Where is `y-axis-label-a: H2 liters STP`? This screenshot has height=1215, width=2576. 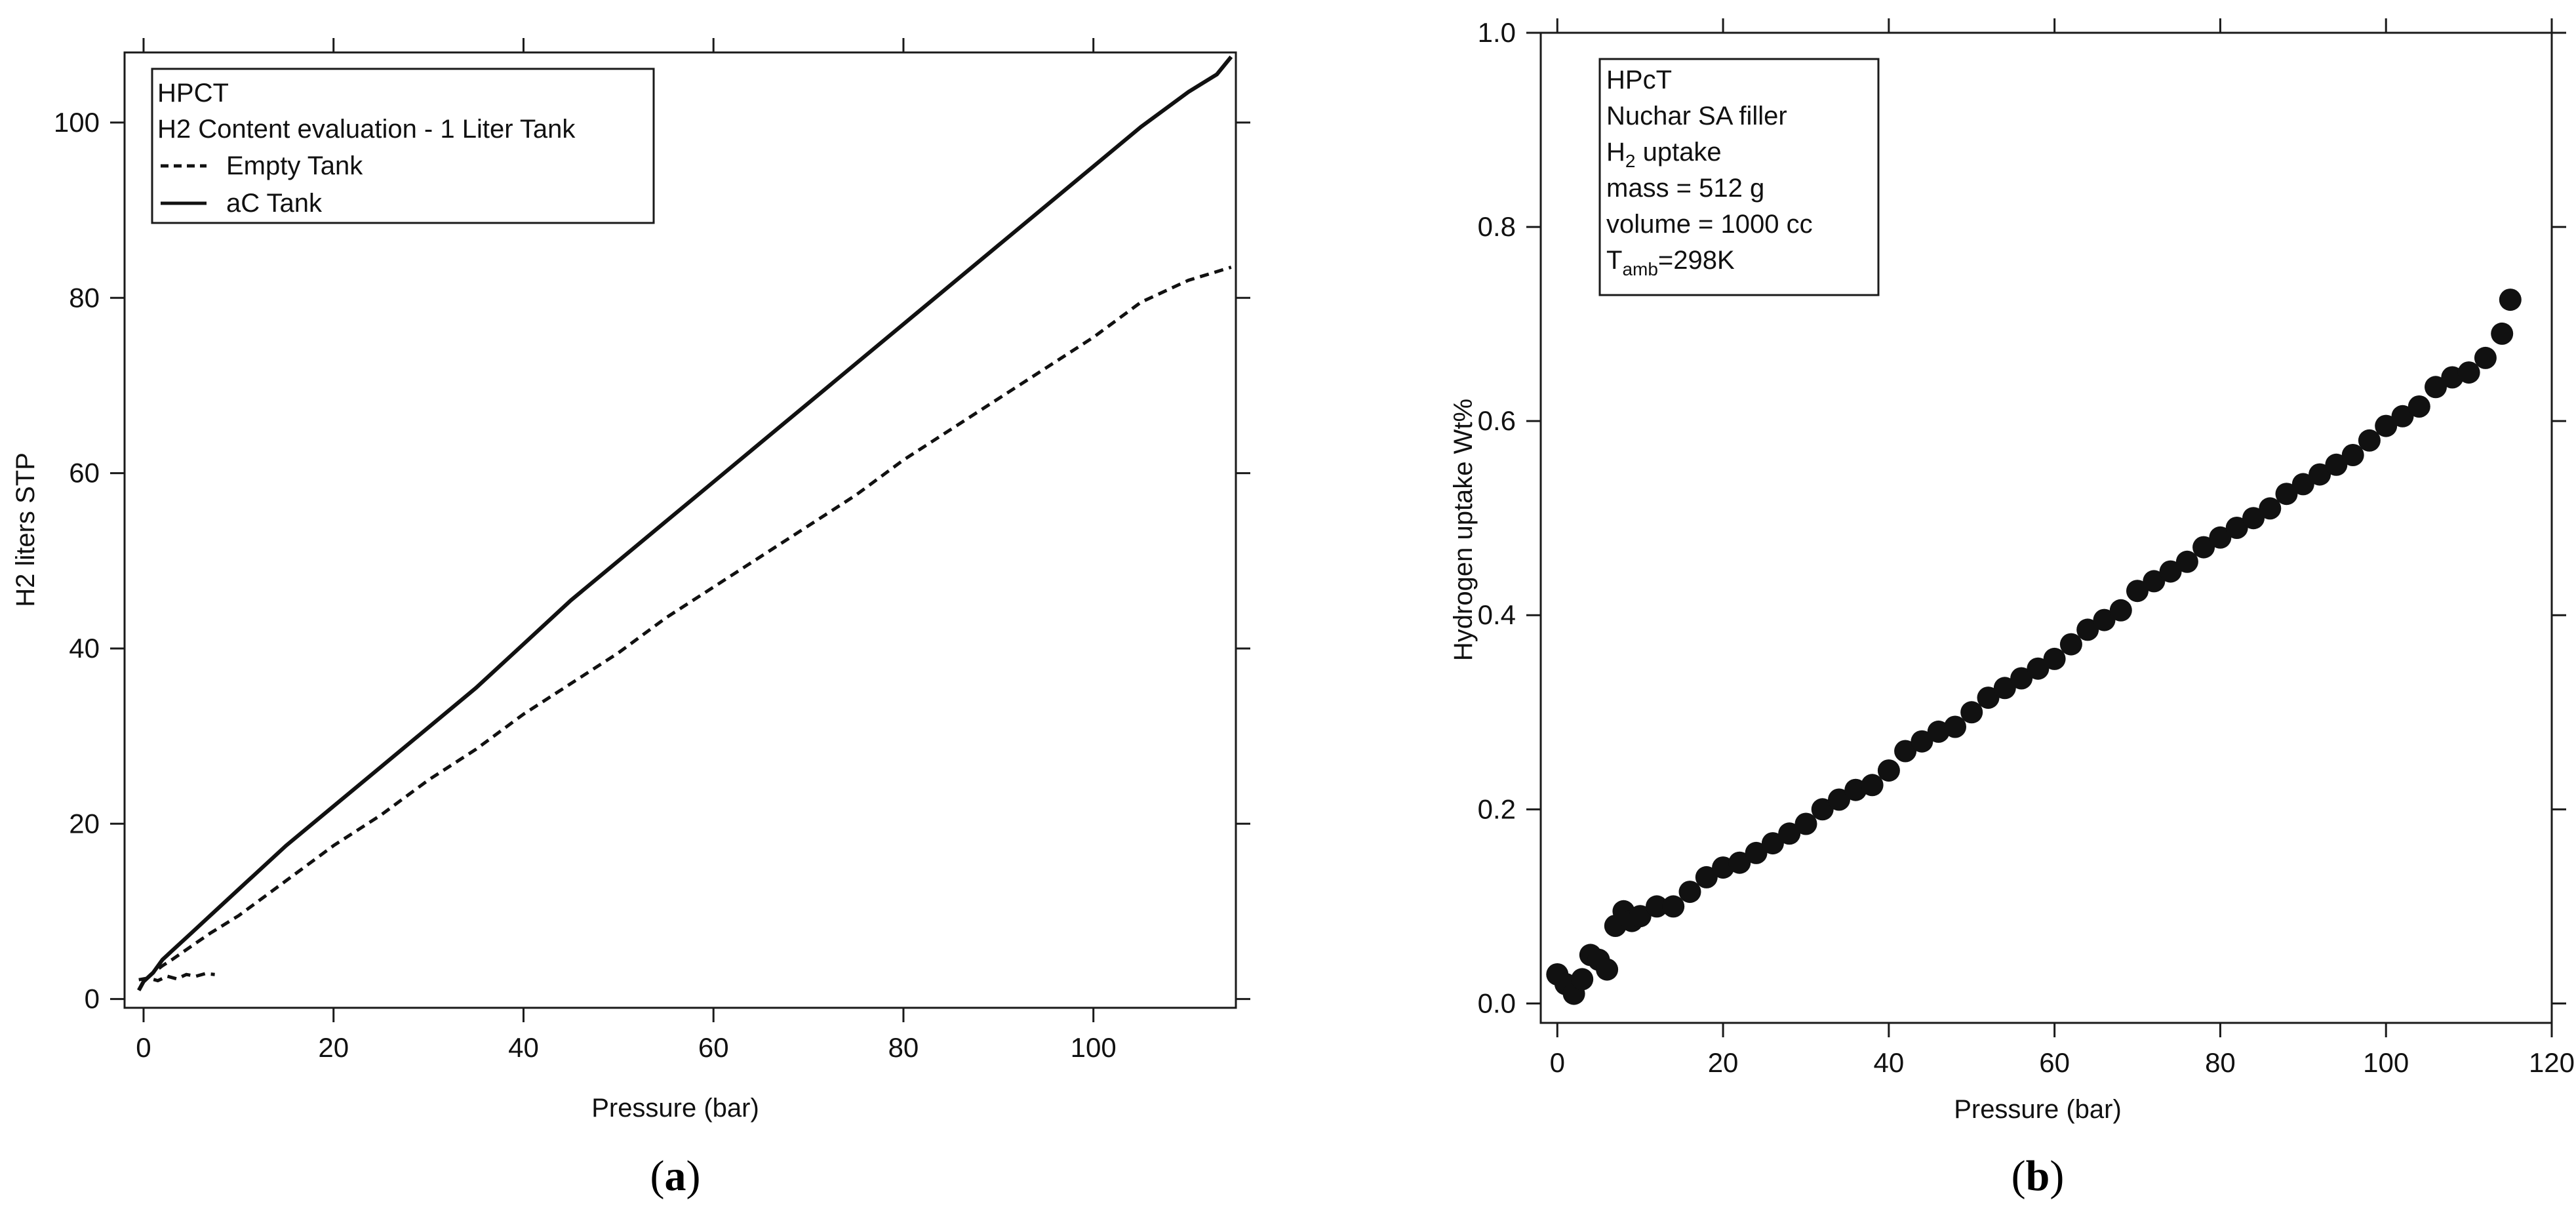 y-axis-label-a: H2 liters STP is located at coordinates (25, 529).